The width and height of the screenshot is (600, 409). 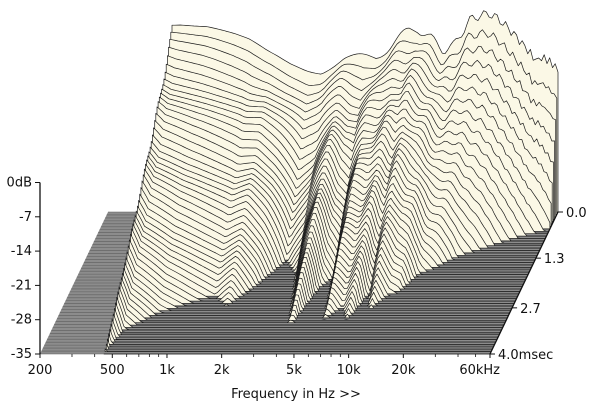 I want to click on x-tick-label: 1k, so click(x=167, y=370).